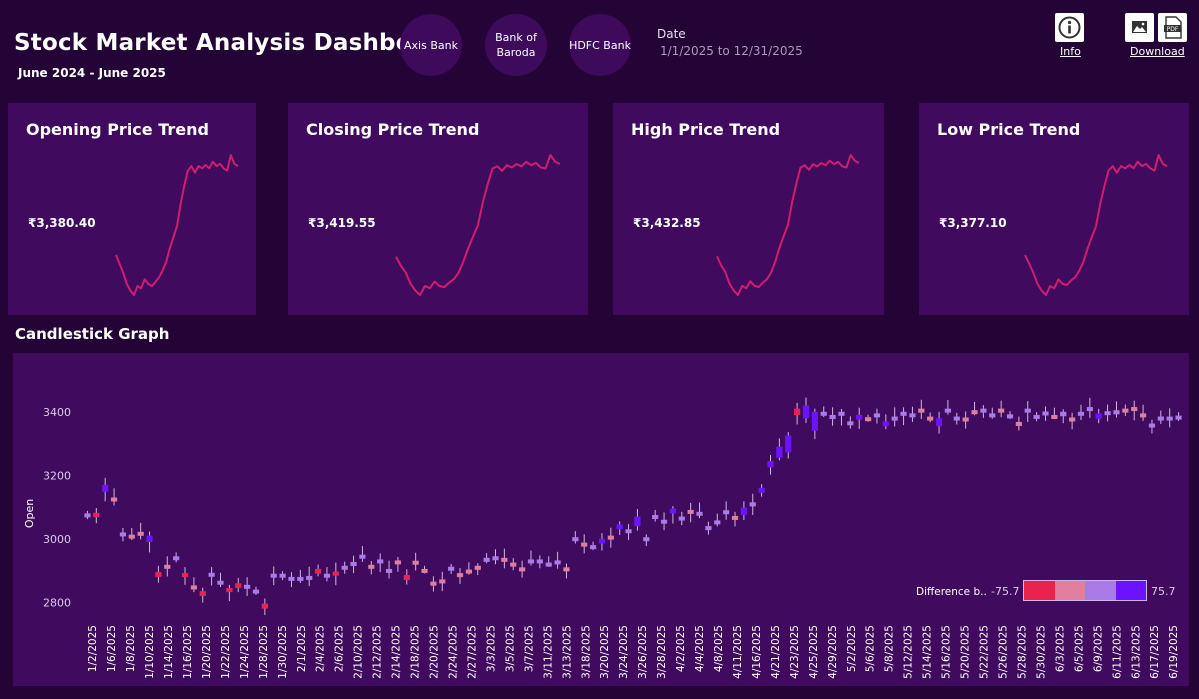 The height and width of the screenshot is (699, 1199). What do you see at coordinates (431, 45) in the screenshot?
I see `bank-button-axis: Axis Bank` at bounding box center [431, 45].